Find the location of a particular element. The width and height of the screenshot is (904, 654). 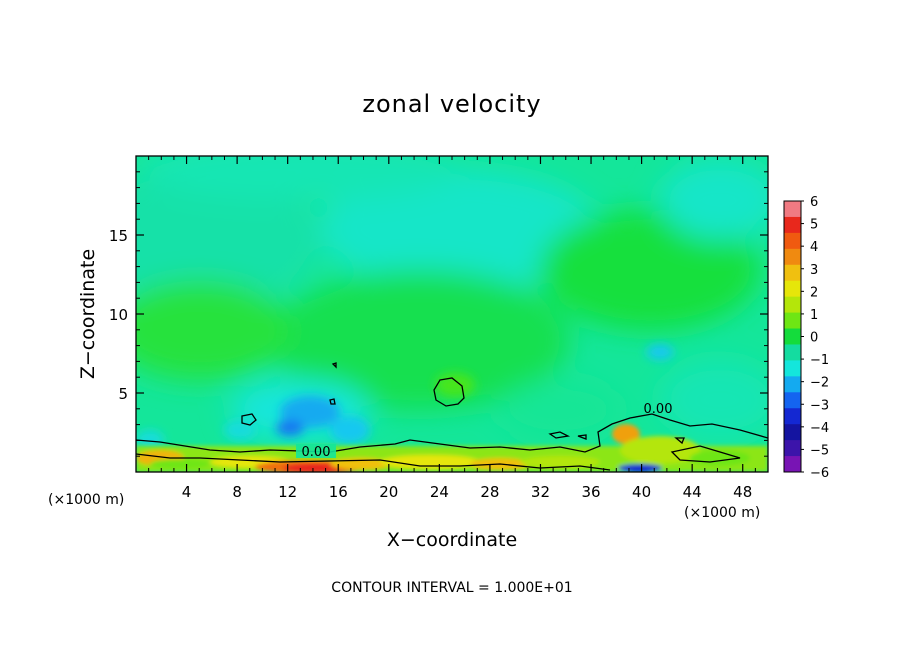

x-tick-label: 20 is located at coordinates (388, 492).